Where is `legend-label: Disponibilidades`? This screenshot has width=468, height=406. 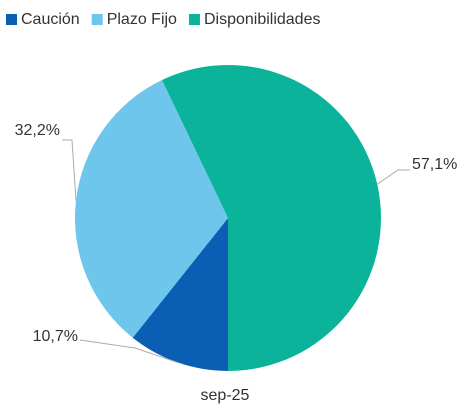 legend-label: Disponibilidades is located at coordinates (262, 19).